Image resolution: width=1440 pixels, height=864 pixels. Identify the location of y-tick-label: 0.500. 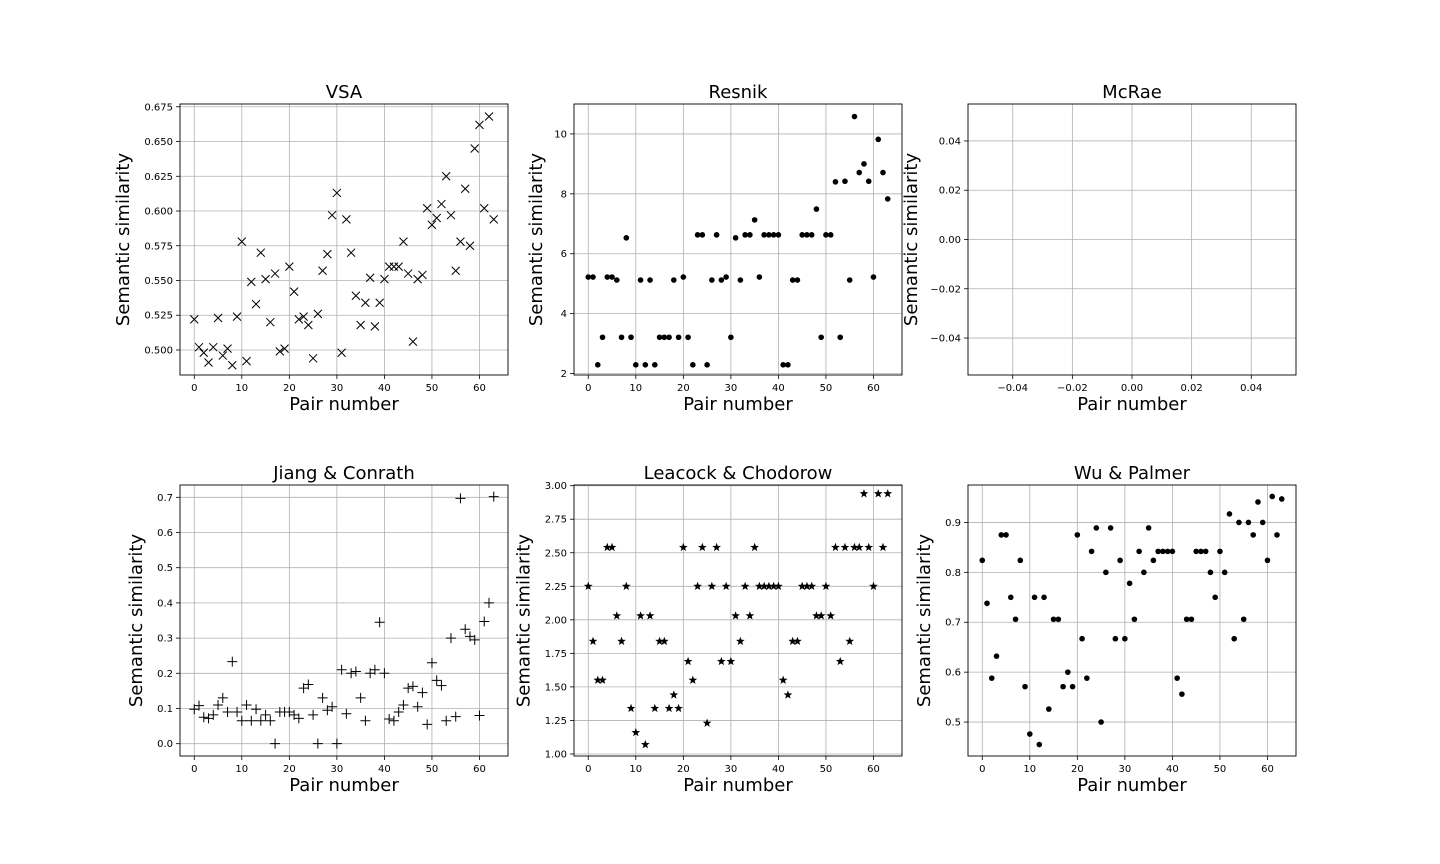
(158, 350).